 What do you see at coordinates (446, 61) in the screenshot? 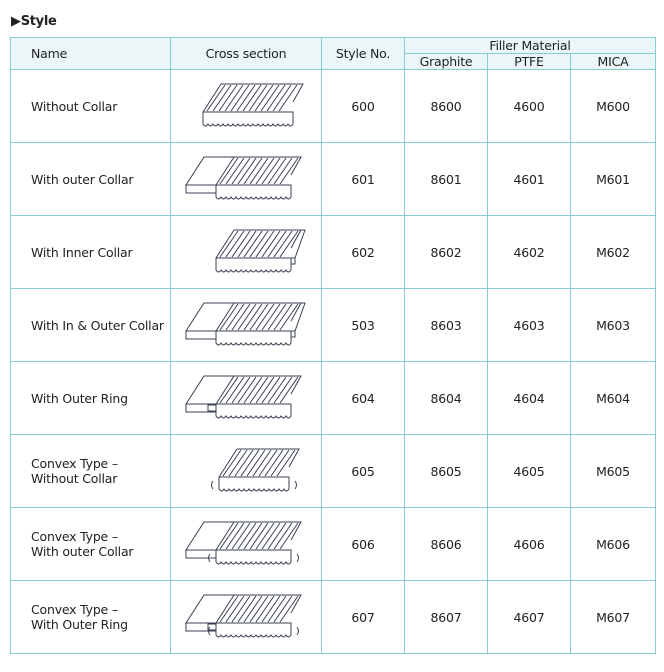
I see `header-graphite: Graphite` at bounding box center [446, 61].